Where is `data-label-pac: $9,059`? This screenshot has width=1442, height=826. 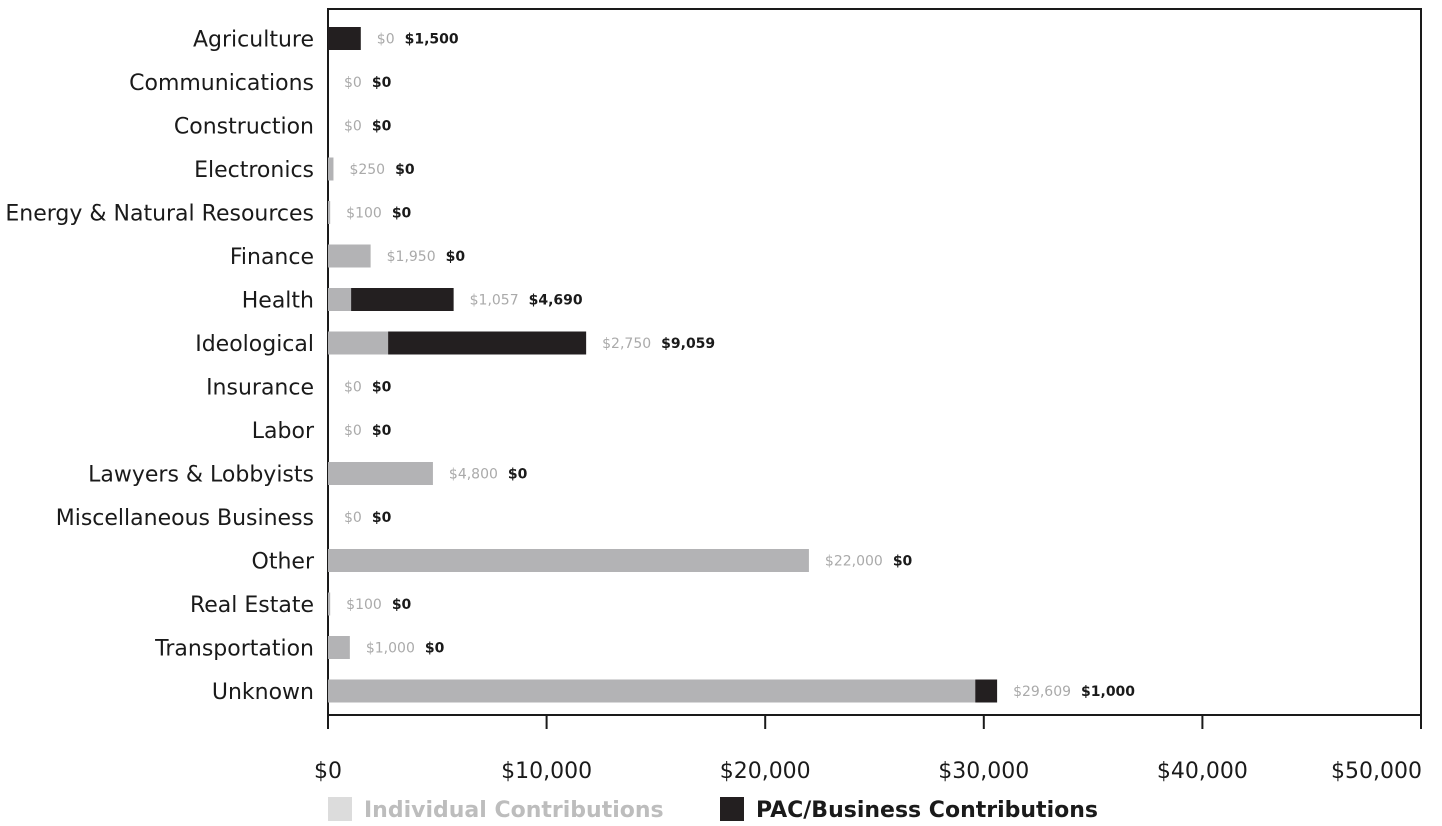 data-label-pac: $9,059 is located at coordinates (688, 344).